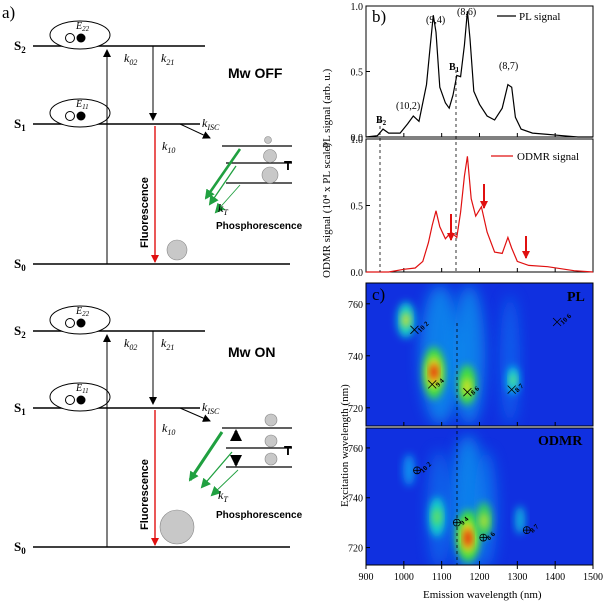 The width and height of the screenshot is (603, 604). I want to click on x-tick-label: 1300, so click(517, 577).